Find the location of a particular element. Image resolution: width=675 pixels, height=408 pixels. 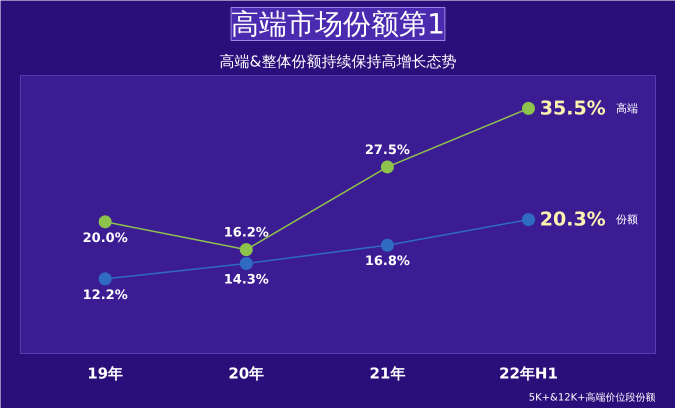

x-tick-label: 22年H1 is located at coordinates (528, 373).